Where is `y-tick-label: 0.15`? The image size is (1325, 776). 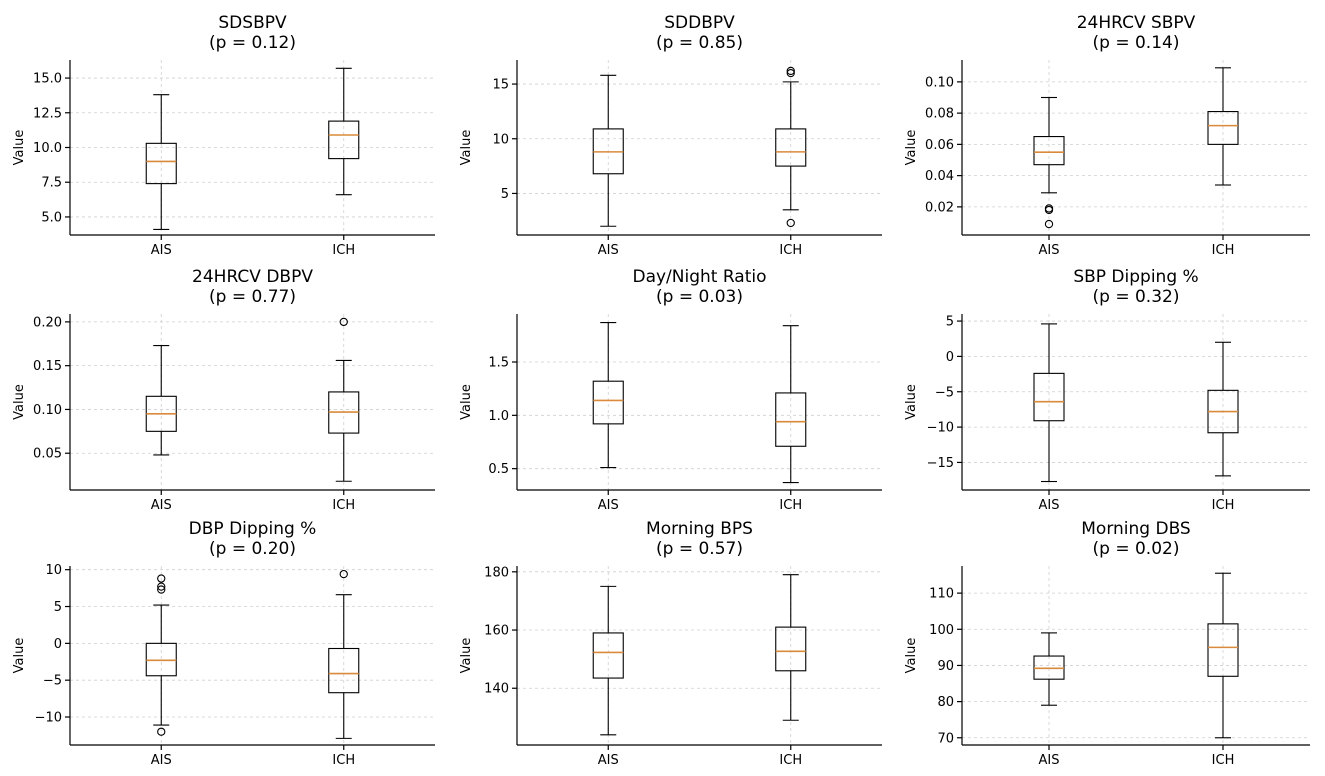
y-tick-label: 0.15 is located at coordinates (47, 366).